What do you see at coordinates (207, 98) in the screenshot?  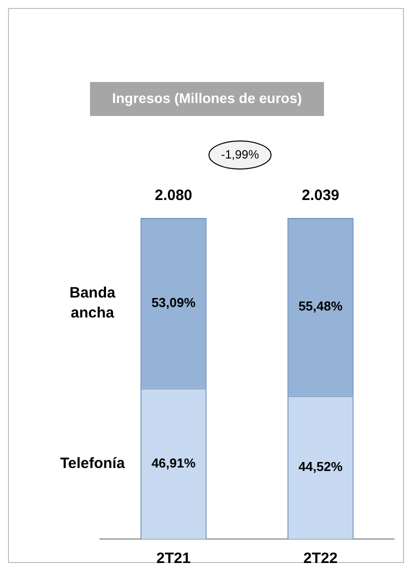 I see `chart-title: Ingresos (Millones de euros)` at bounding box center [207, 98].